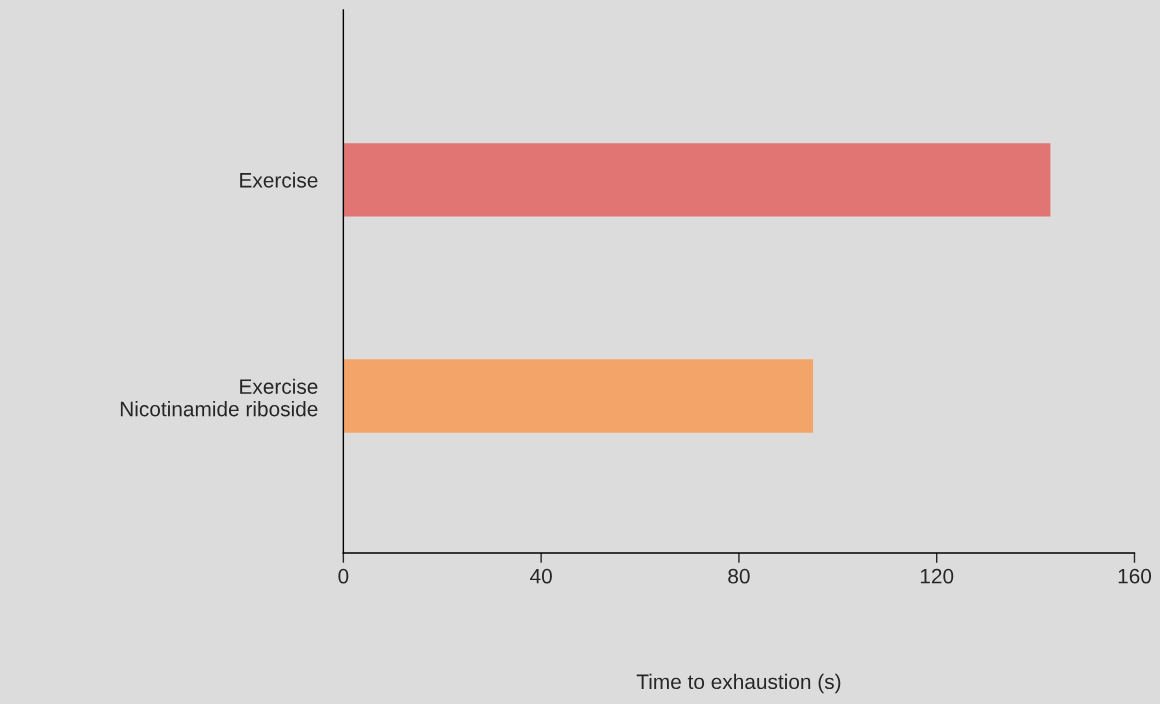  I want to click on x-tick-label: 40, so click(541, 576).